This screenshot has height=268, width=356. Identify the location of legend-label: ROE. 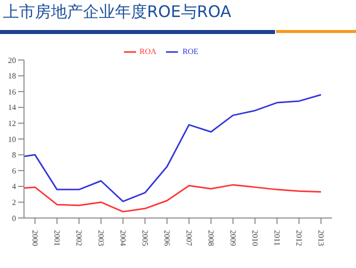
(190, 51).